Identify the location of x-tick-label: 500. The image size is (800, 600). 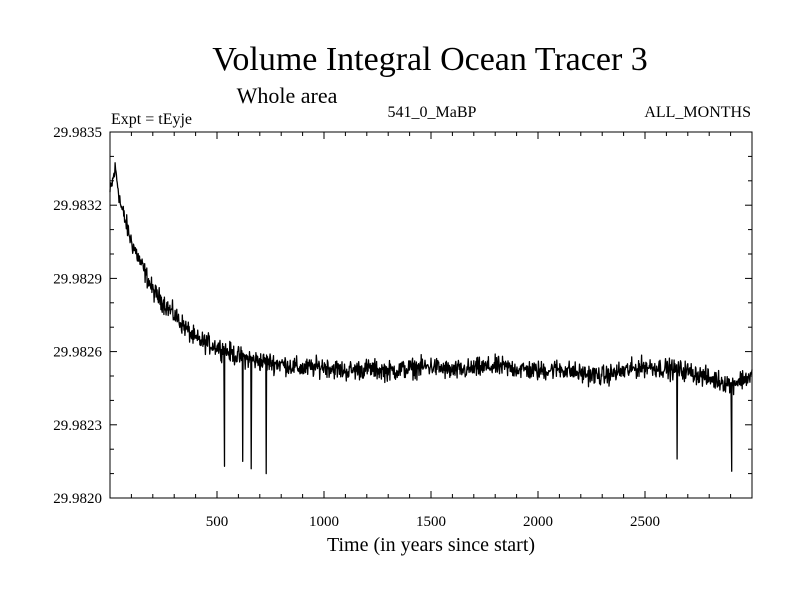
(217, 522).